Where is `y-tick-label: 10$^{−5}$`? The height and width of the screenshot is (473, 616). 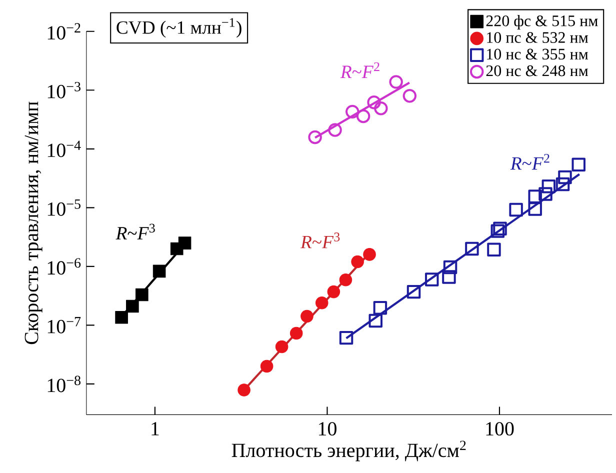
y-tick-label: 10$^{−5}$ is located at coordinates (64, 208).